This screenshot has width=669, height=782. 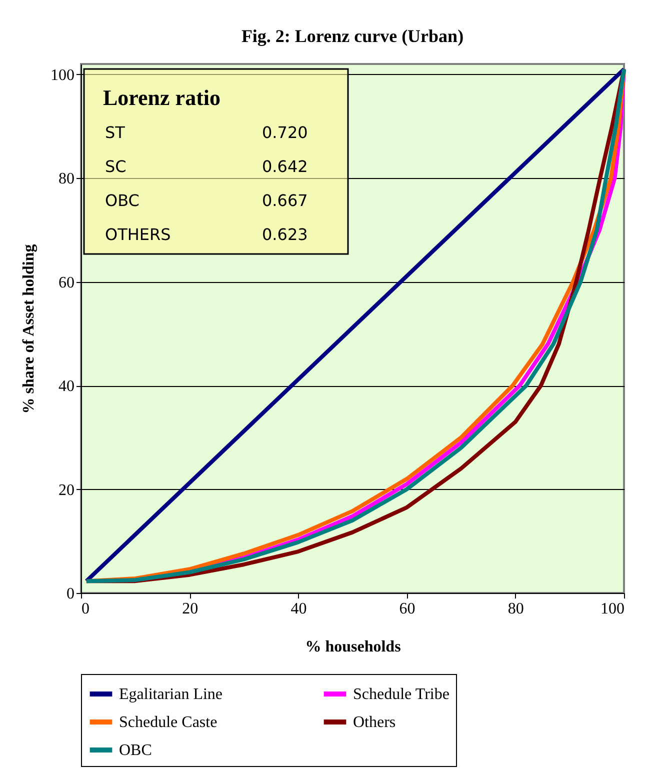 What do you see at coordinates (612, 609) in the screenshot?
I see `x-tick-label: 100` at bounding box center [612, 609].